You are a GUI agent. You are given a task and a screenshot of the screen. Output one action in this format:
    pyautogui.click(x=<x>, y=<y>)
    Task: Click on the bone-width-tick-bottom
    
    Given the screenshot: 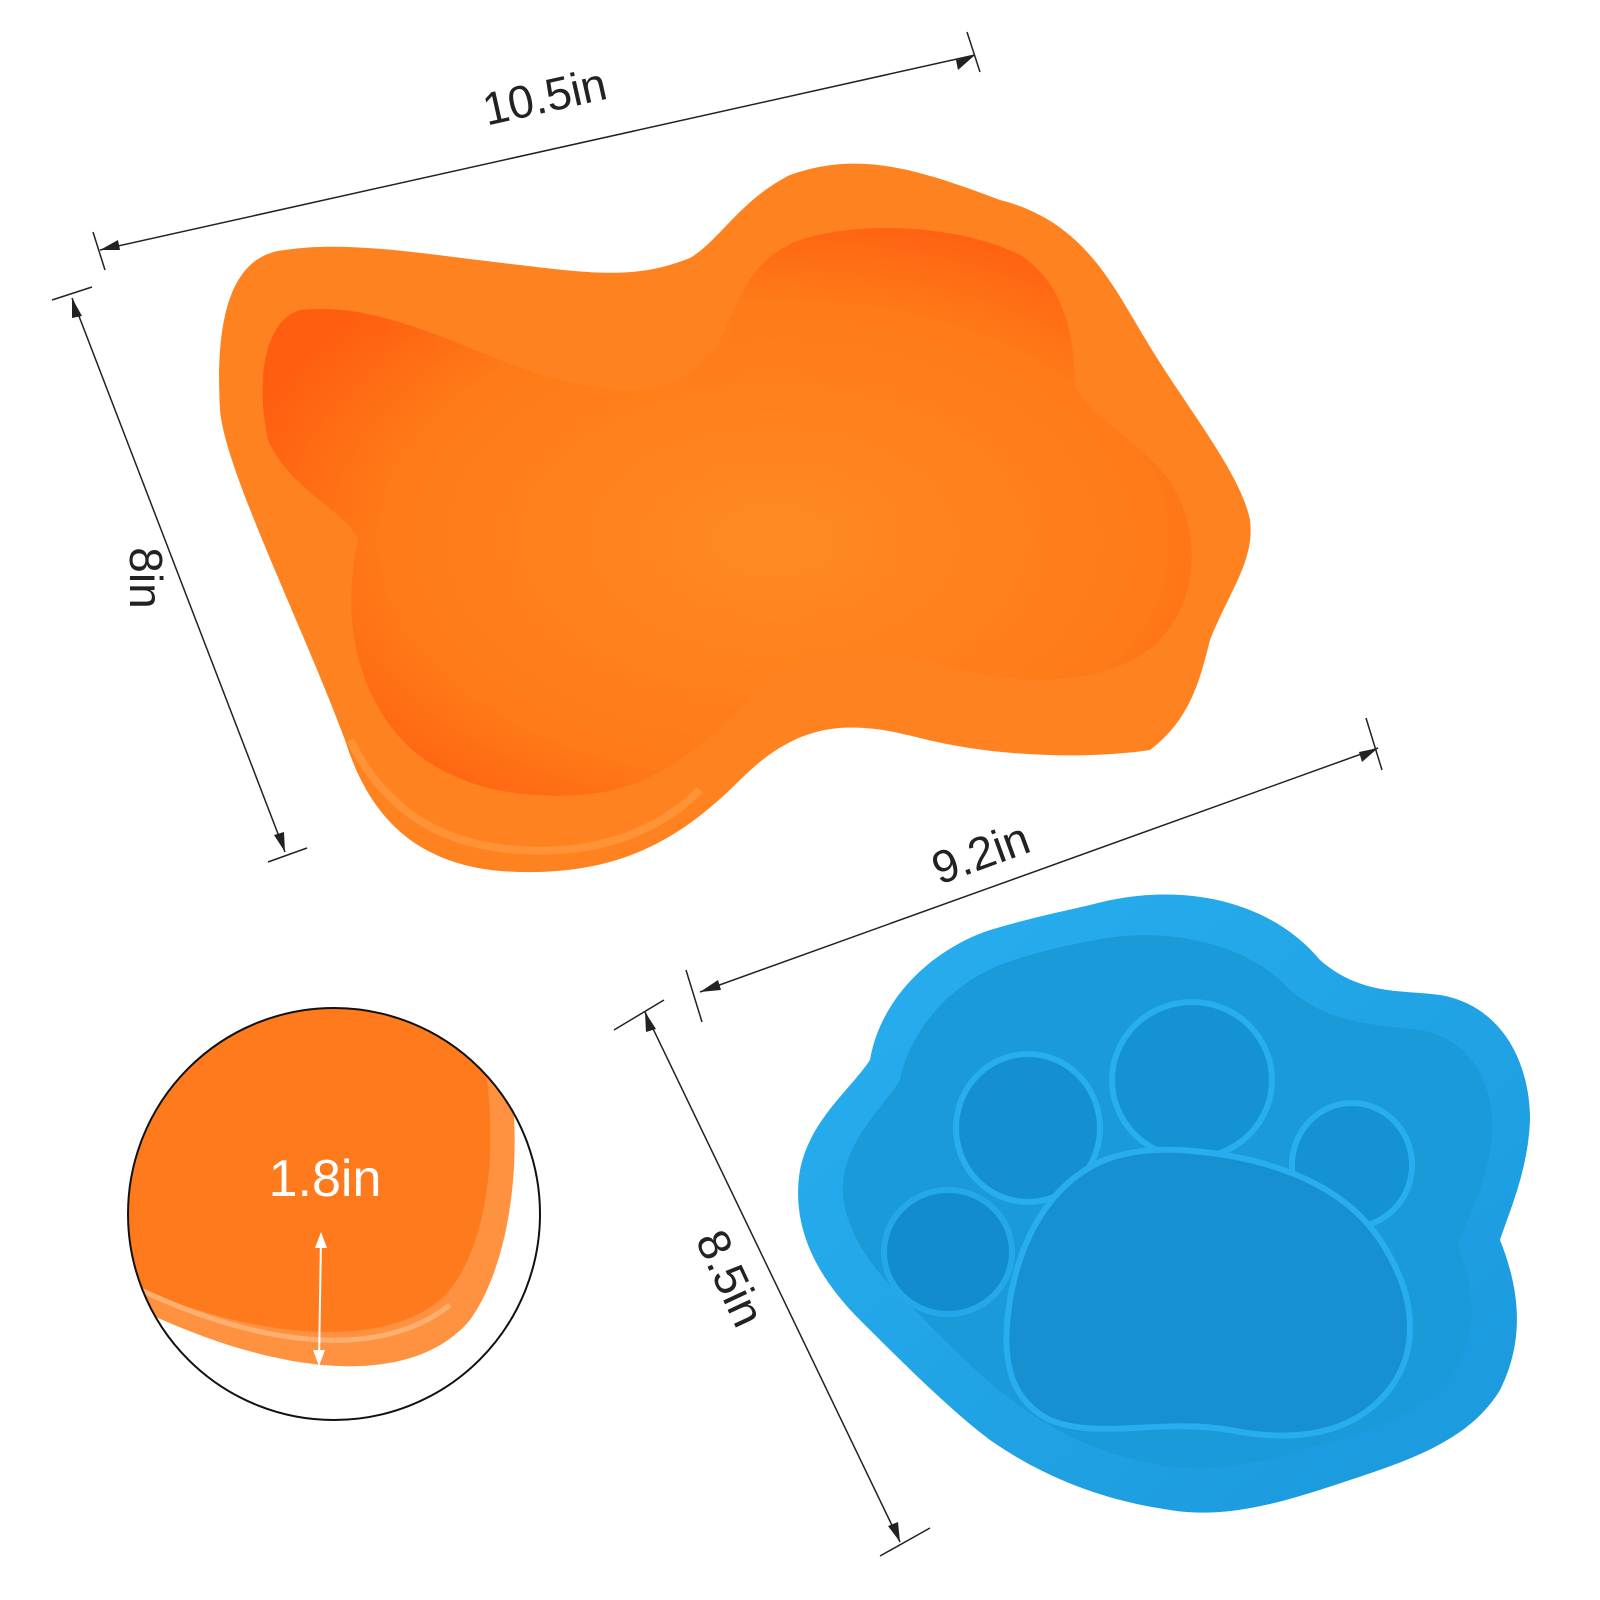 What is the action you would take?
    pyautogui.click(x=287, y=855)
    